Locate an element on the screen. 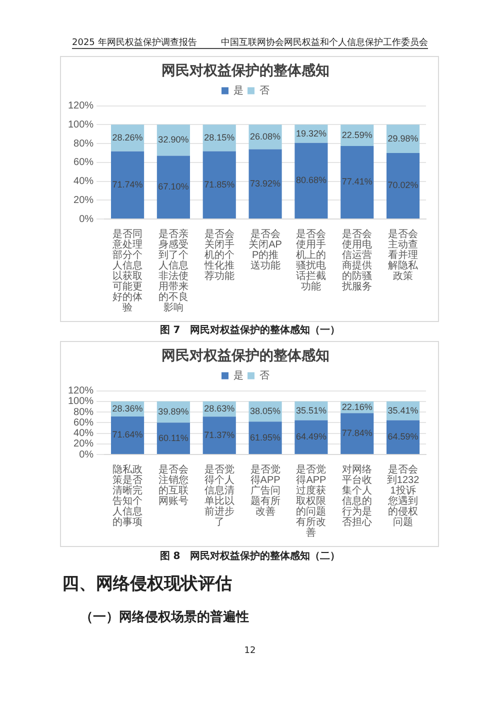 Image resolution: width=500 pixels, height=707 pixels. data-label: 19.32% is located at coordinates (311, 133).